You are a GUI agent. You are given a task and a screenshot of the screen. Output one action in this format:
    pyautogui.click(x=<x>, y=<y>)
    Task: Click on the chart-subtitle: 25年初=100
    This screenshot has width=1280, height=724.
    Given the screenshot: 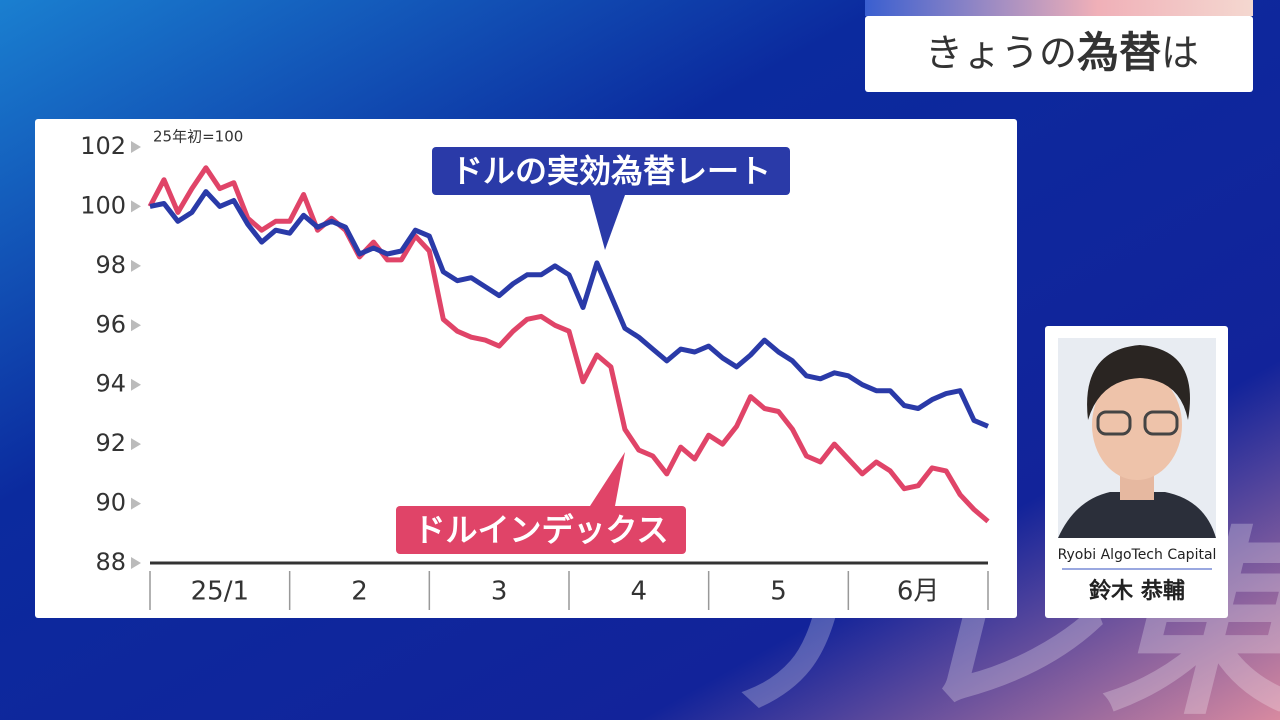 What is the action you would take?
    pyautogui.click(x=198, y=137)
    